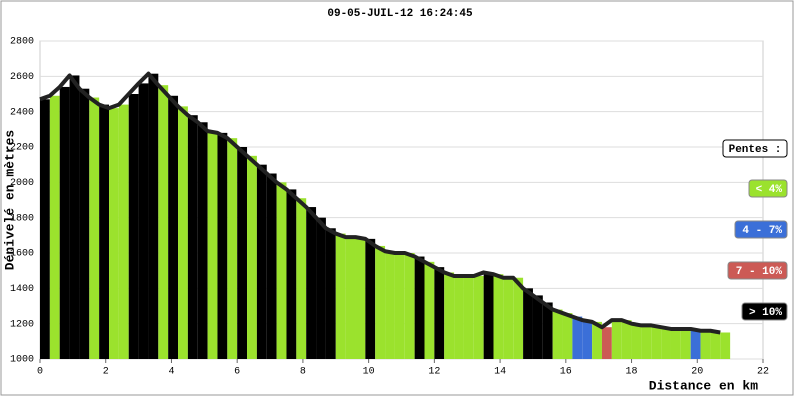  I want to click on y-tick-label: 1200, so click(22, 324).